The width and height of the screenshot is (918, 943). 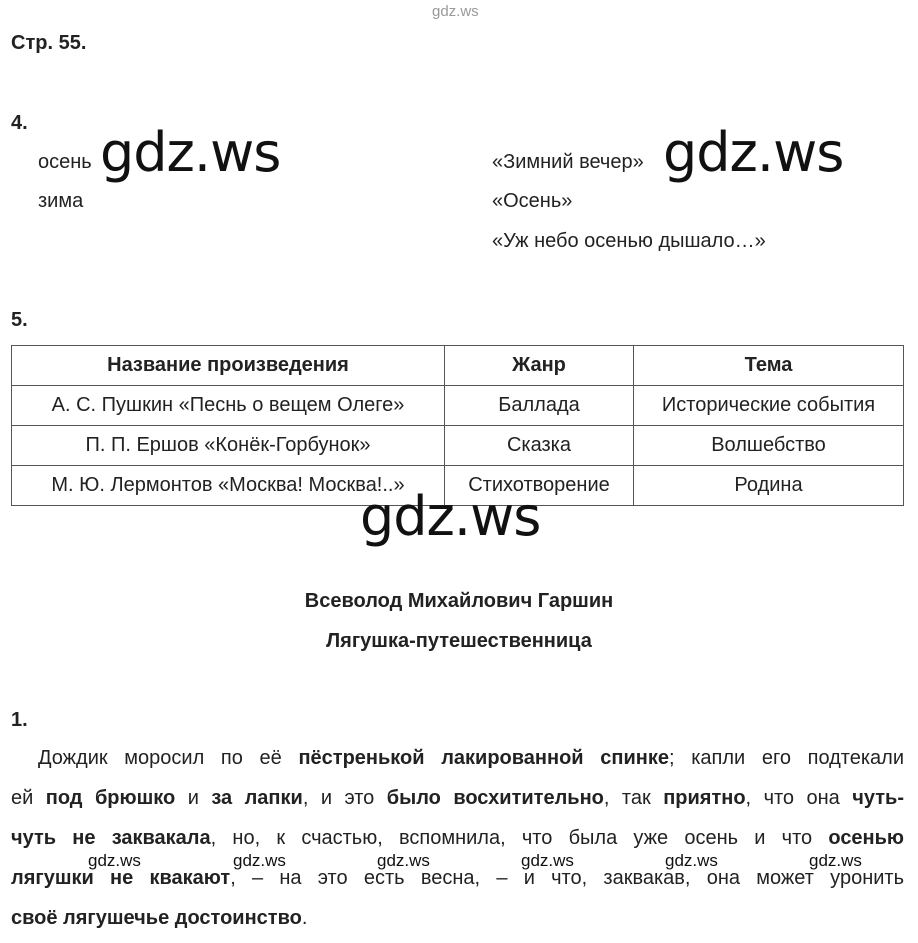 What do you see at coordinates (799, 798) in the screenshot?
I see `text-segment: , что она` at bounding box center [799, 798].